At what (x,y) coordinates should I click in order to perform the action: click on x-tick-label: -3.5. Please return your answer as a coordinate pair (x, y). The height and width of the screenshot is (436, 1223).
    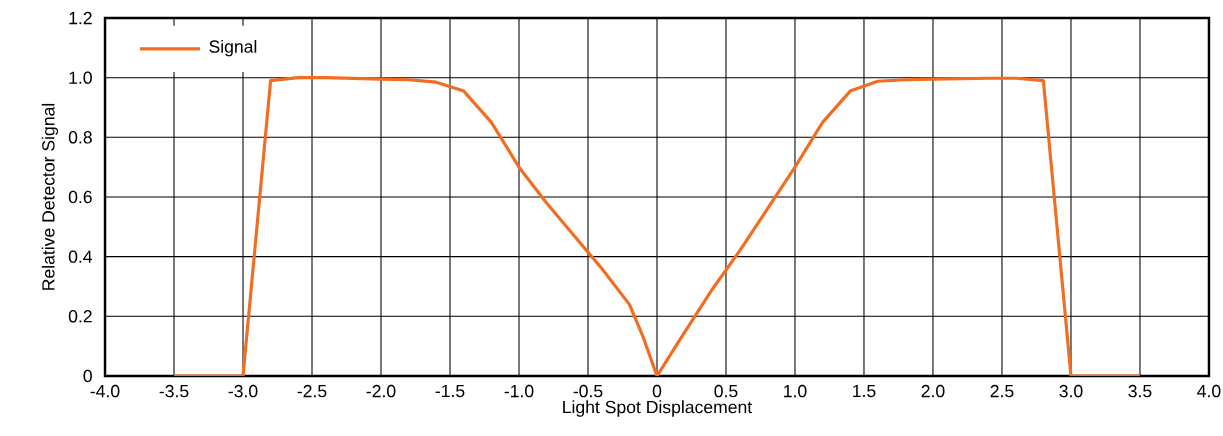
    Looking at the image, I should click on (174, 391).